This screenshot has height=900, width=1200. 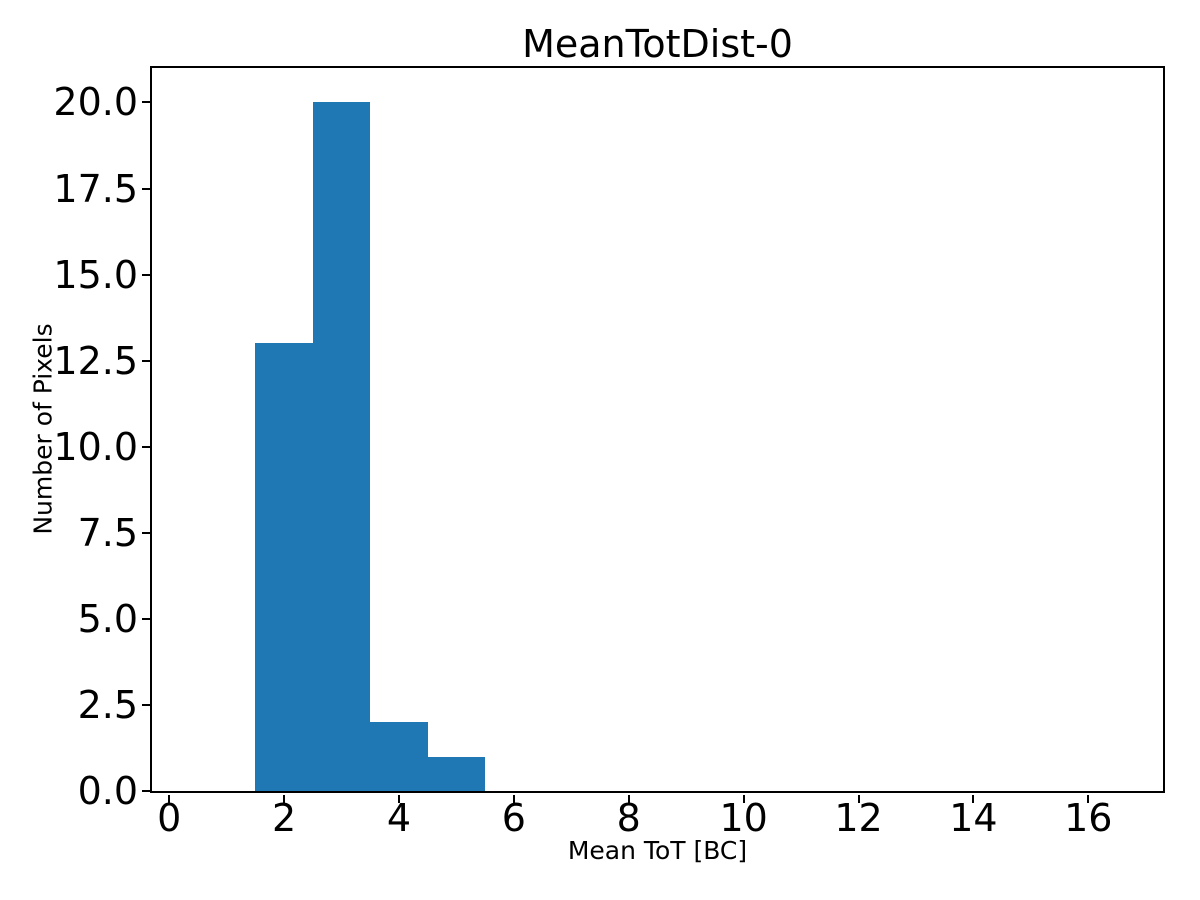 What do you see at coordinates (657, 850) in the screenshot?
I see `x-axis-label: Mean ToT [BC]` at bounding box center [657, 850].